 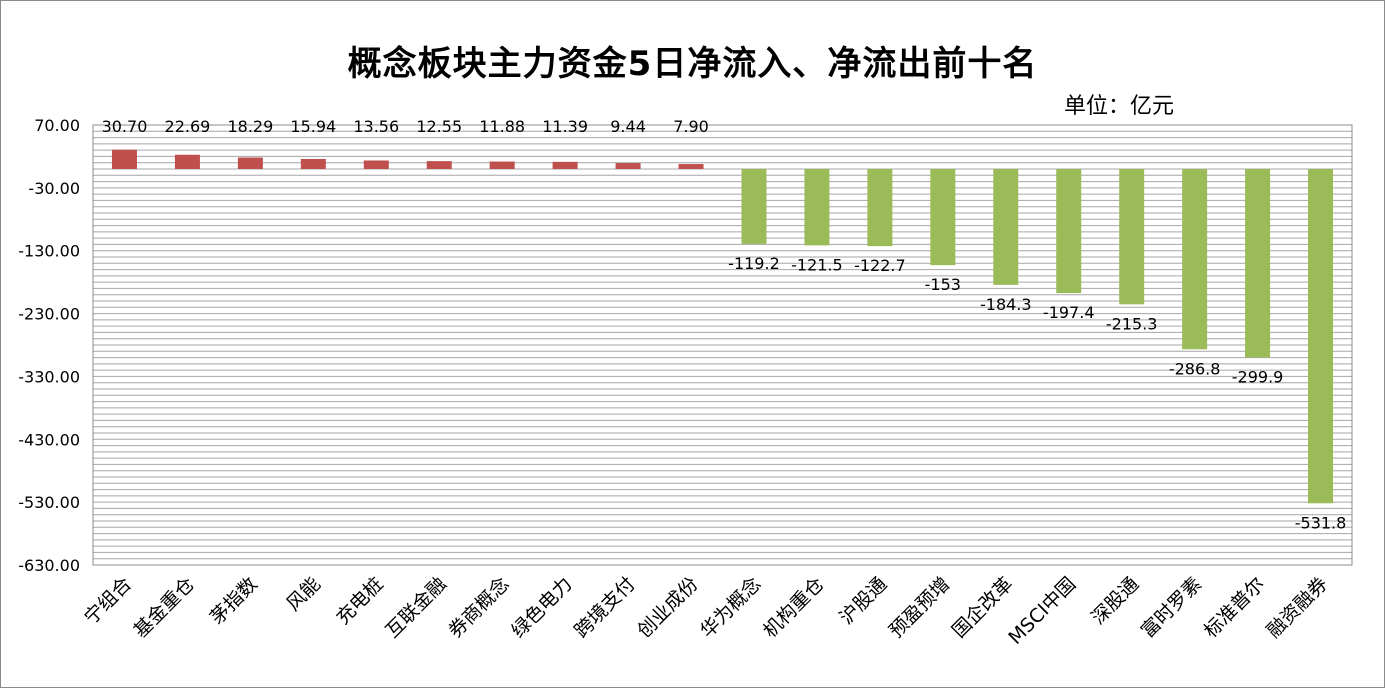 What do you see at coordinates (125, 126) in the screenshot?
I see `data-label: 30.70` at bounding box center [125, 126].